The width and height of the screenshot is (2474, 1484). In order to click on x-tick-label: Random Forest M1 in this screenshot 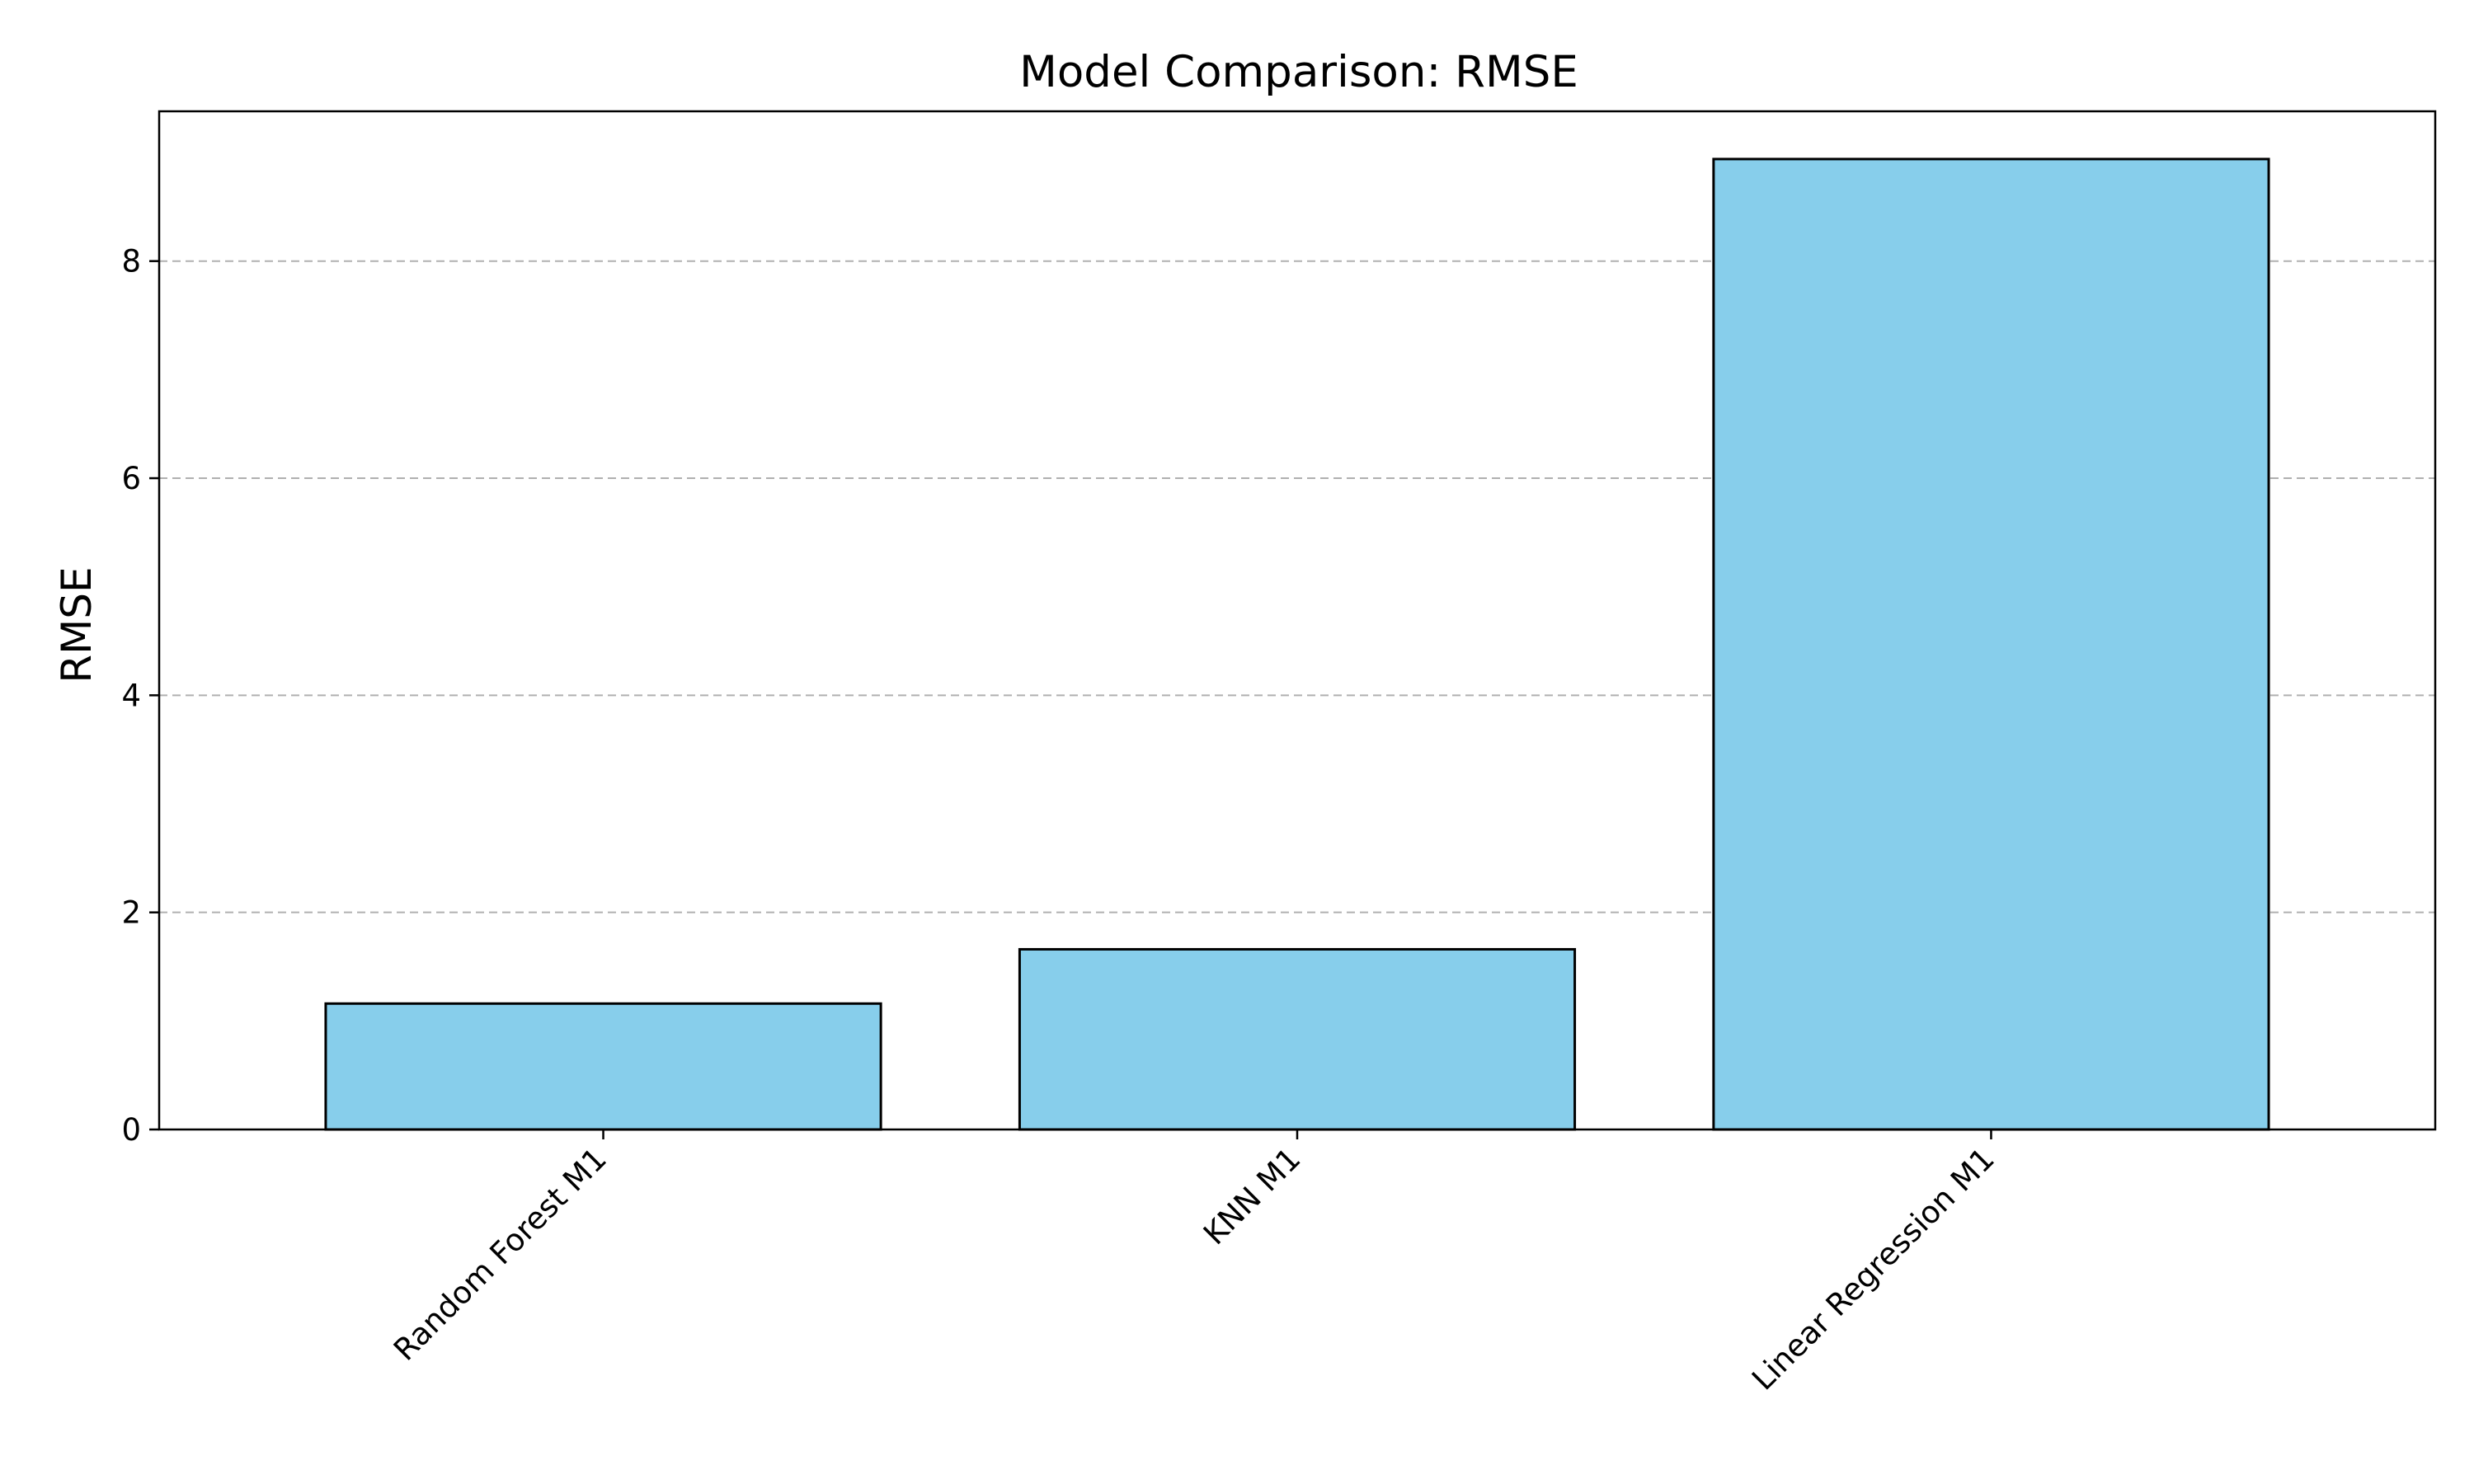, I will do `click(500, 1254)`.